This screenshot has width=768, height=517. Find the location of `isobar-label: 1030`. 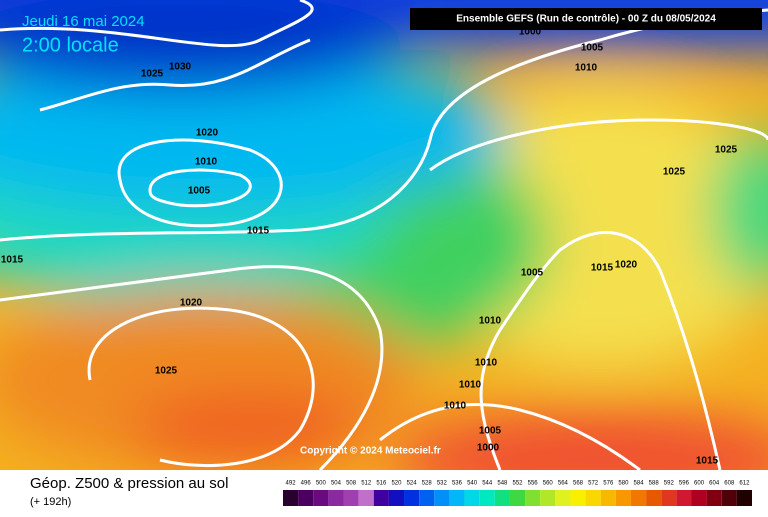

isobar-label: 1030 is located at coordinates (180, 67).